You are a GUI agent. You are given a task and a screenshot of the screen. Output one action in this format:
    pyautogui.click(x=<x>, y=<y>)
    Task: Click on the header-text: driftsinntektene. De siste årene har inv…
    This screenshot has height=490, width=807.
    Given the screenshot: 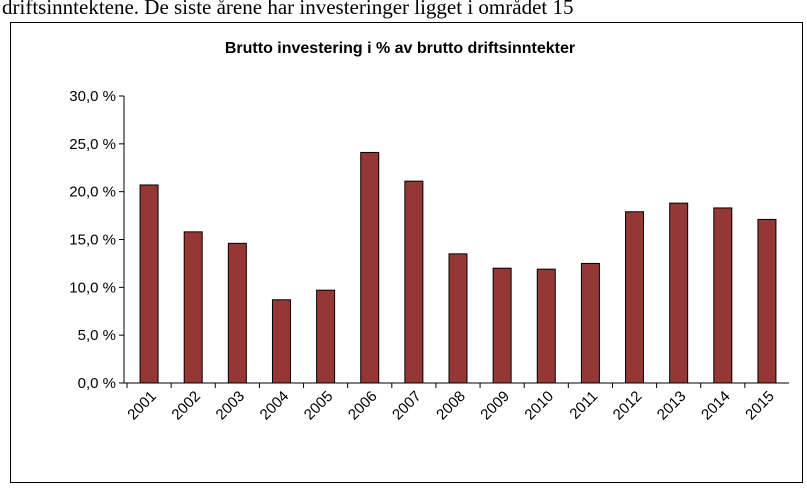 What is the action you would take?
    pyautogui.click(x=287, y=9)
    